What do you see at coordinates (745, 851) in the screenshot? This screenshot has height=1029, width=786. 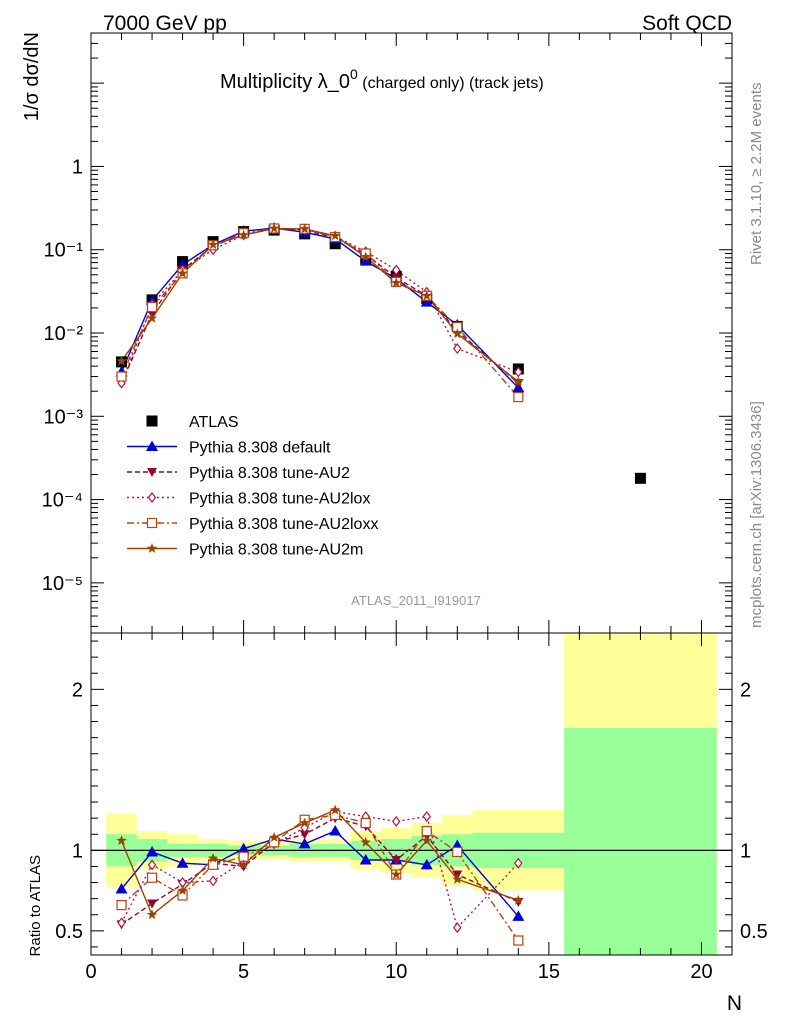 I see `ratio-y-tick-label-right: 1` at bounding box center [745, 851].